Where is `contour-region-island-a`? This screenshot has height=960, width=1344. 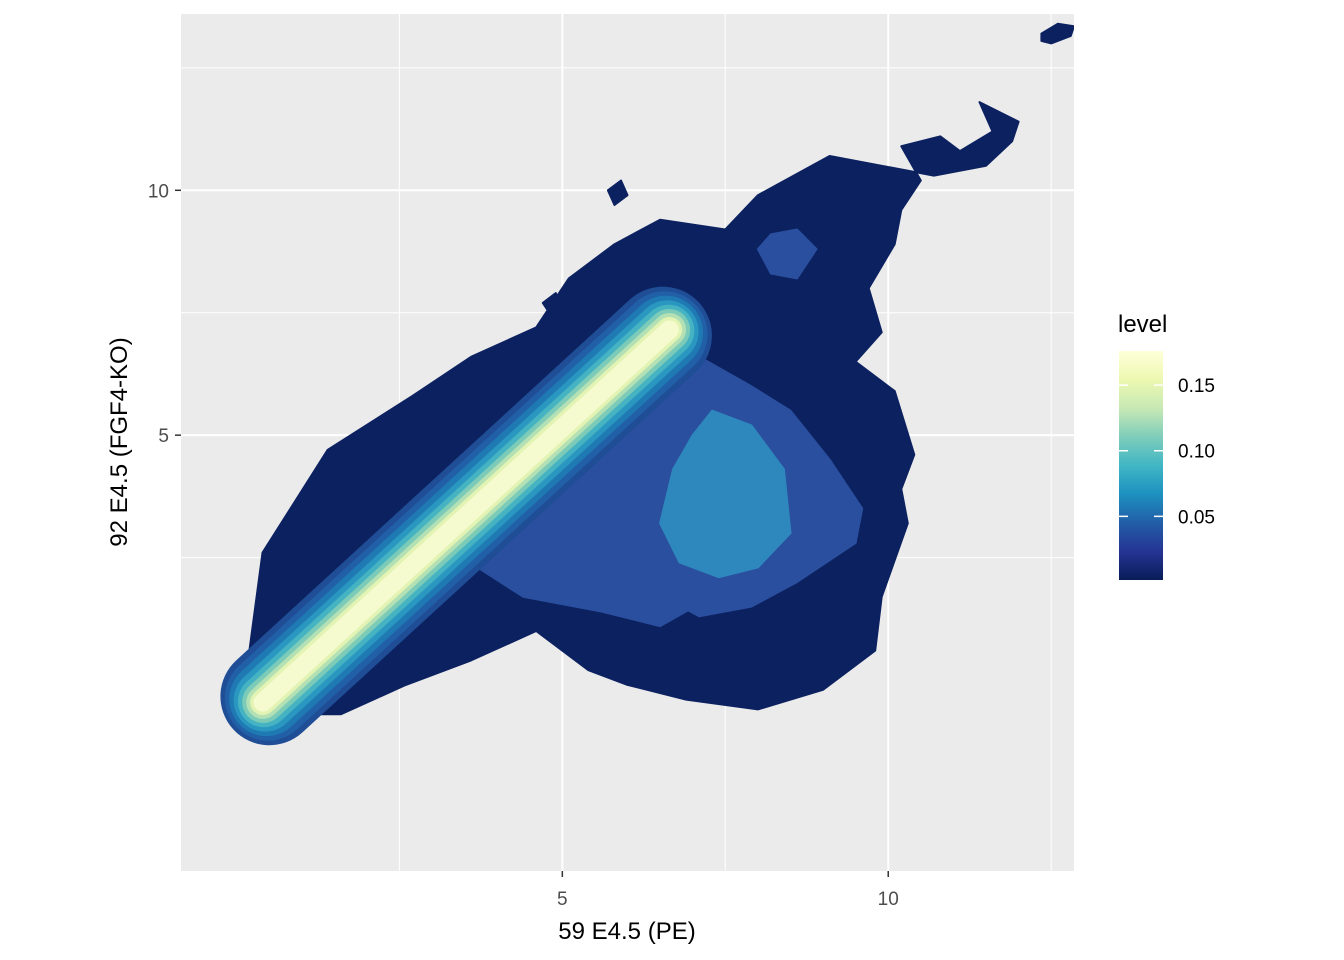 contour-region-island-a is located at coordinates (617, 192).